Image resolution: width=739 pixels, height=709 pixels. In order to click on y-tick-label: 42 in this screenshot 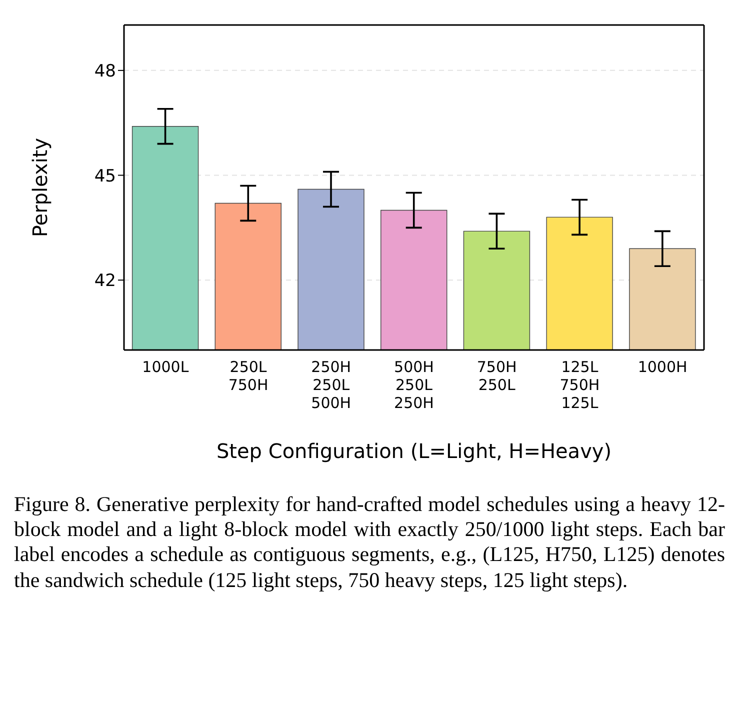, I will do `click(105, 281)`.